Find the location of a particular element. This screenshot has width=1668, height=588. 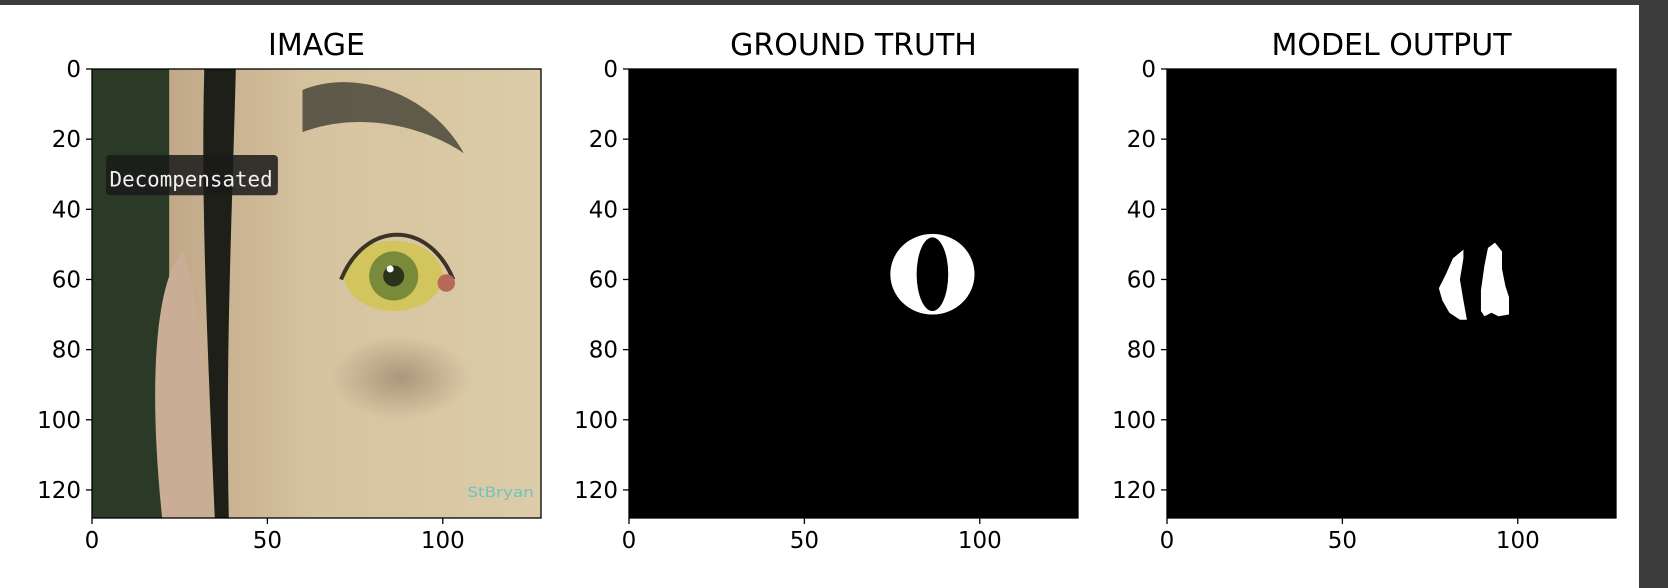

ear is located at coordinates (183, 384).